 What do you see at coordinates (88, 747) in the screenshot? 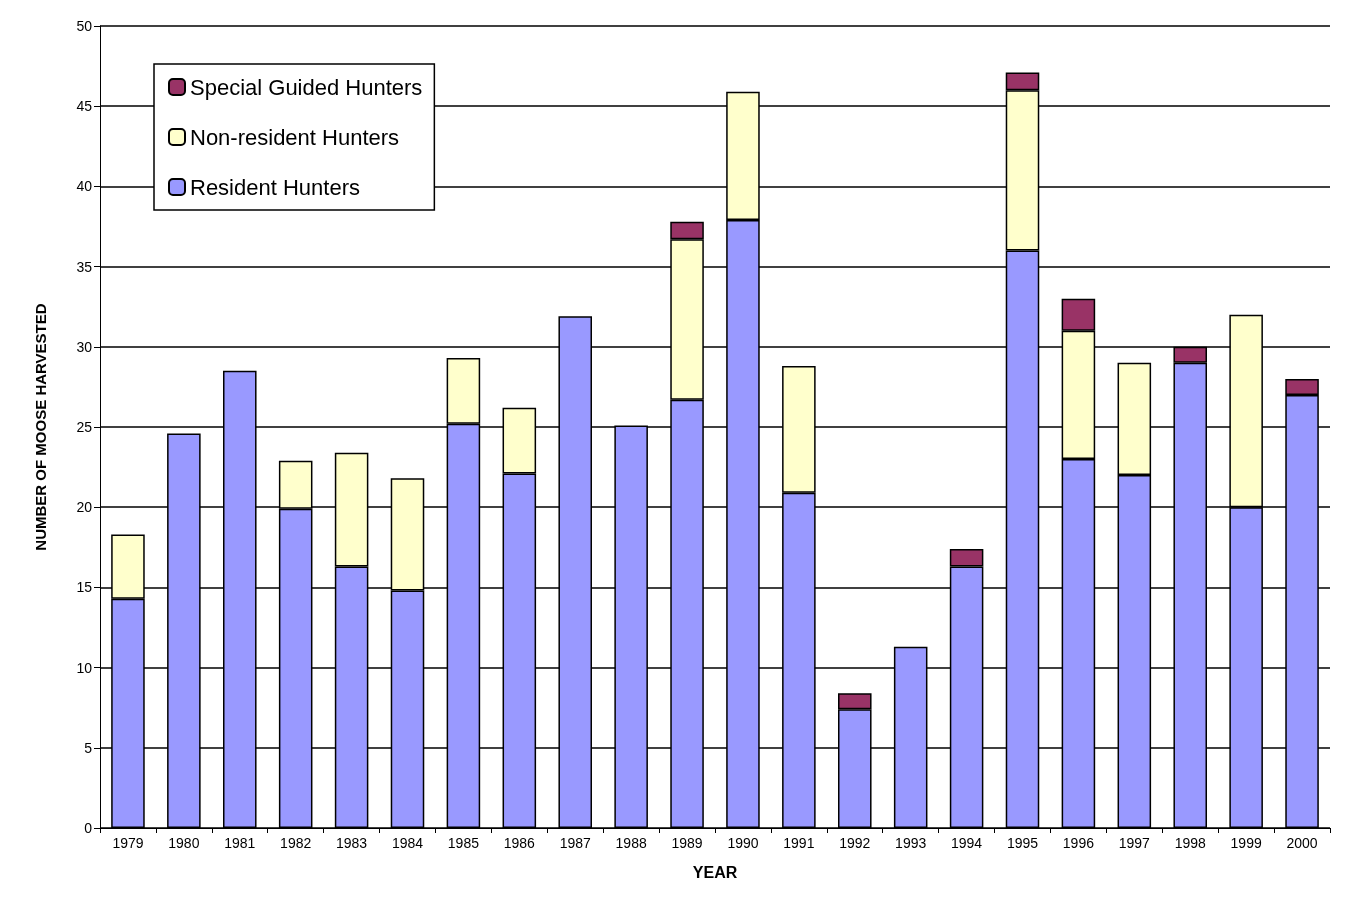
I see `y-tick-label: 5` at bounding box center [88, 747].